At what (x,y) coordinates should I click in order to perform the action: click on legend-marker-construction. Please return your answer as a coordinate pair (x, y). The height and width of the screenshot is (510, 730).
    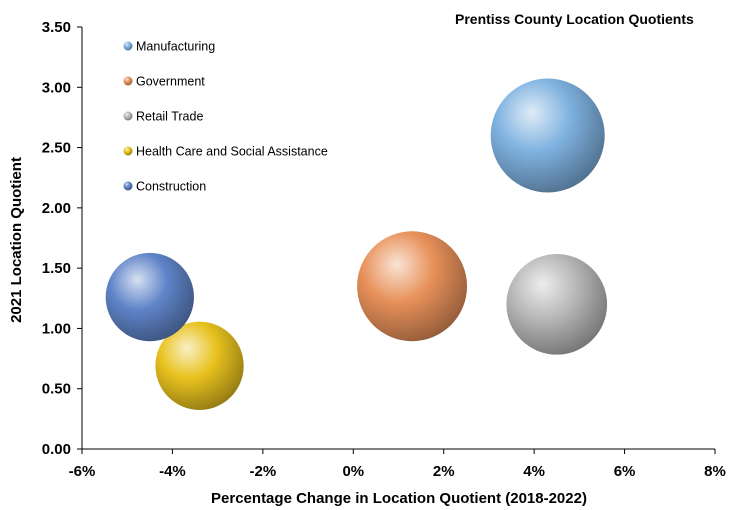
    Looking at the image, I should click on (128, 186).